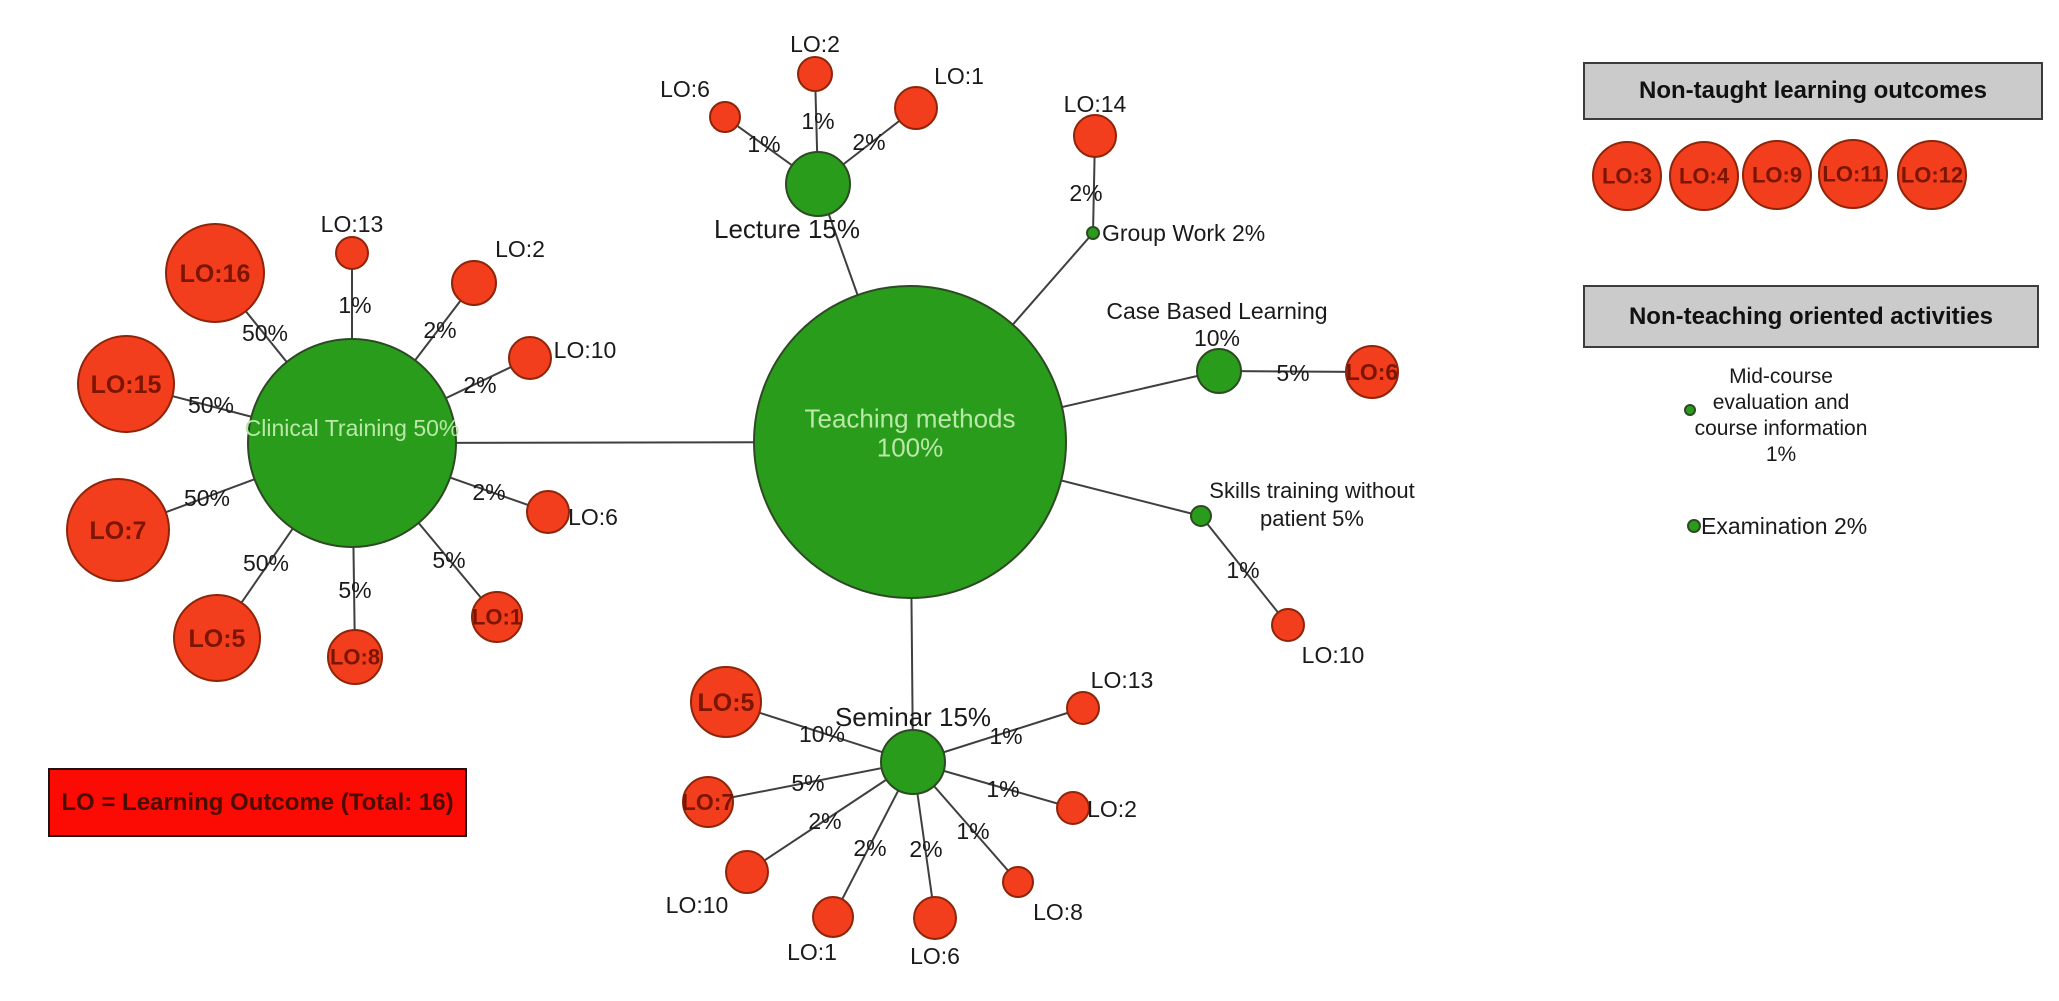  What do you see at coordinates (1018, 882) in the screenshot?
I see `node-lo8-seminar` at bounding box center [1018, 882].